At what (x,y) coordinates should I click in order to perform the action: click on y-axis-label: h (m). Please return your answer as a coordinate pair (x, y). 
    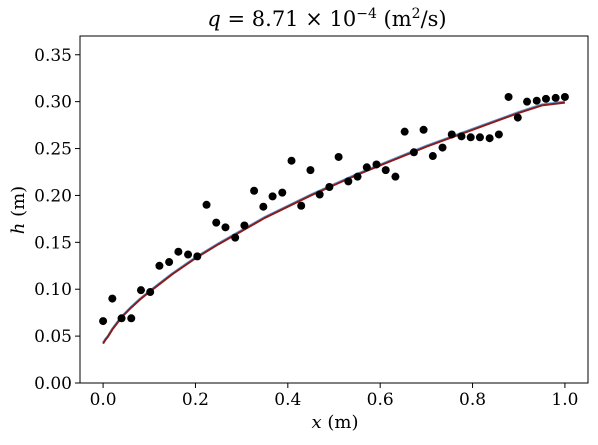
    Looking at the image, I should click on (18, 210).